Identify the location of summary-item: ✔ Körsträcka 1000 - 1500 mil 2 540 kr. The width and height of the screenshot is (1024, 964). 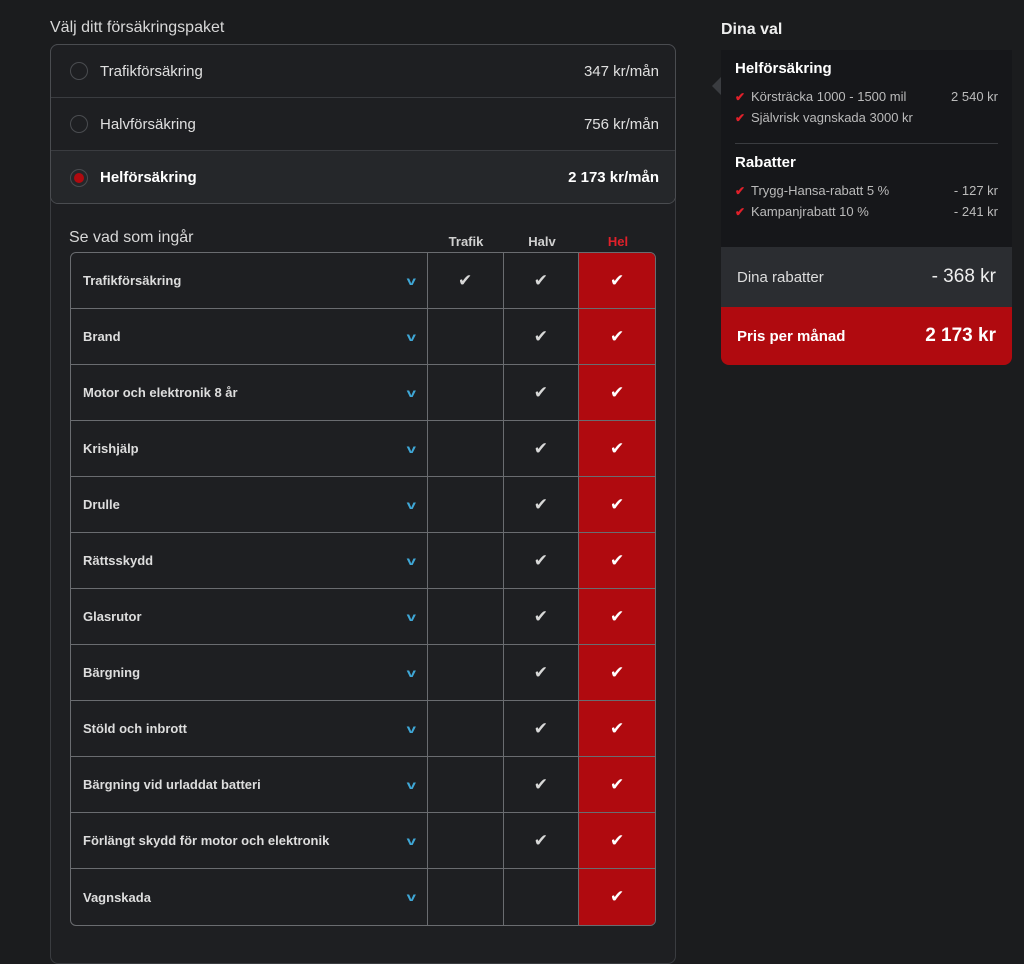
(866, 96).